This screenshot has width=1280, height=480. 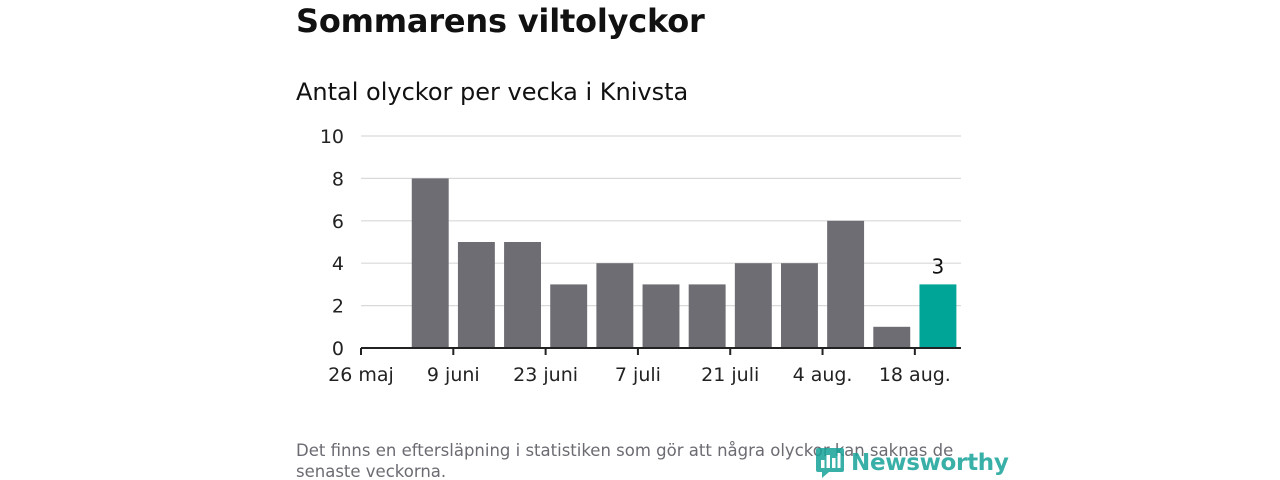 I want to click on logo-text: Newsworthy, so click(x=930, y=463).